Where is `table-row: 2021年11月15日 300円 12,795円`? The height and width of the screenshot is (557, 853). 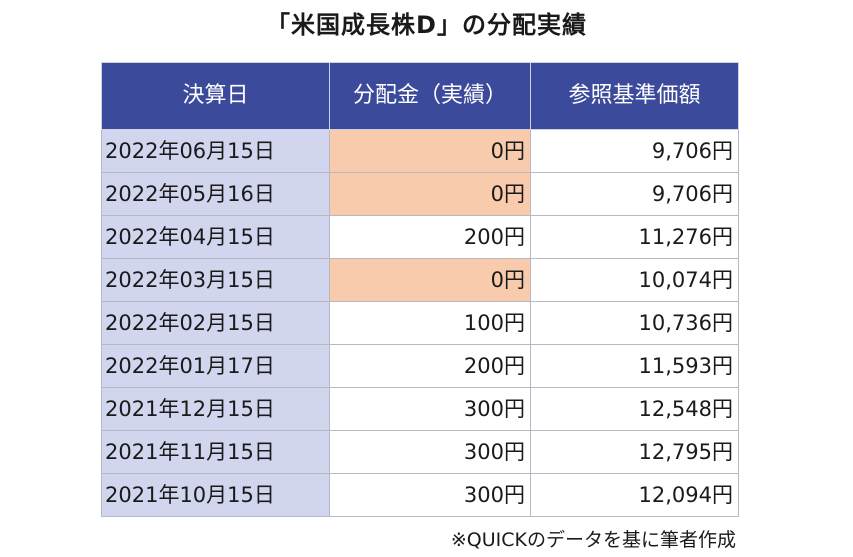
table-row: 2021年11月15日 300円 12,795円 is located at coordinates (420, 452).